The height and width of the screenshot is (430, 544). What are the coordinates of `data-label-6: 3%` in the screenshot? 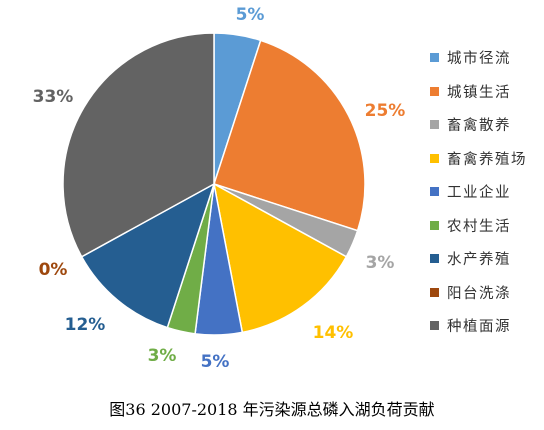 It's located at (162, 356).